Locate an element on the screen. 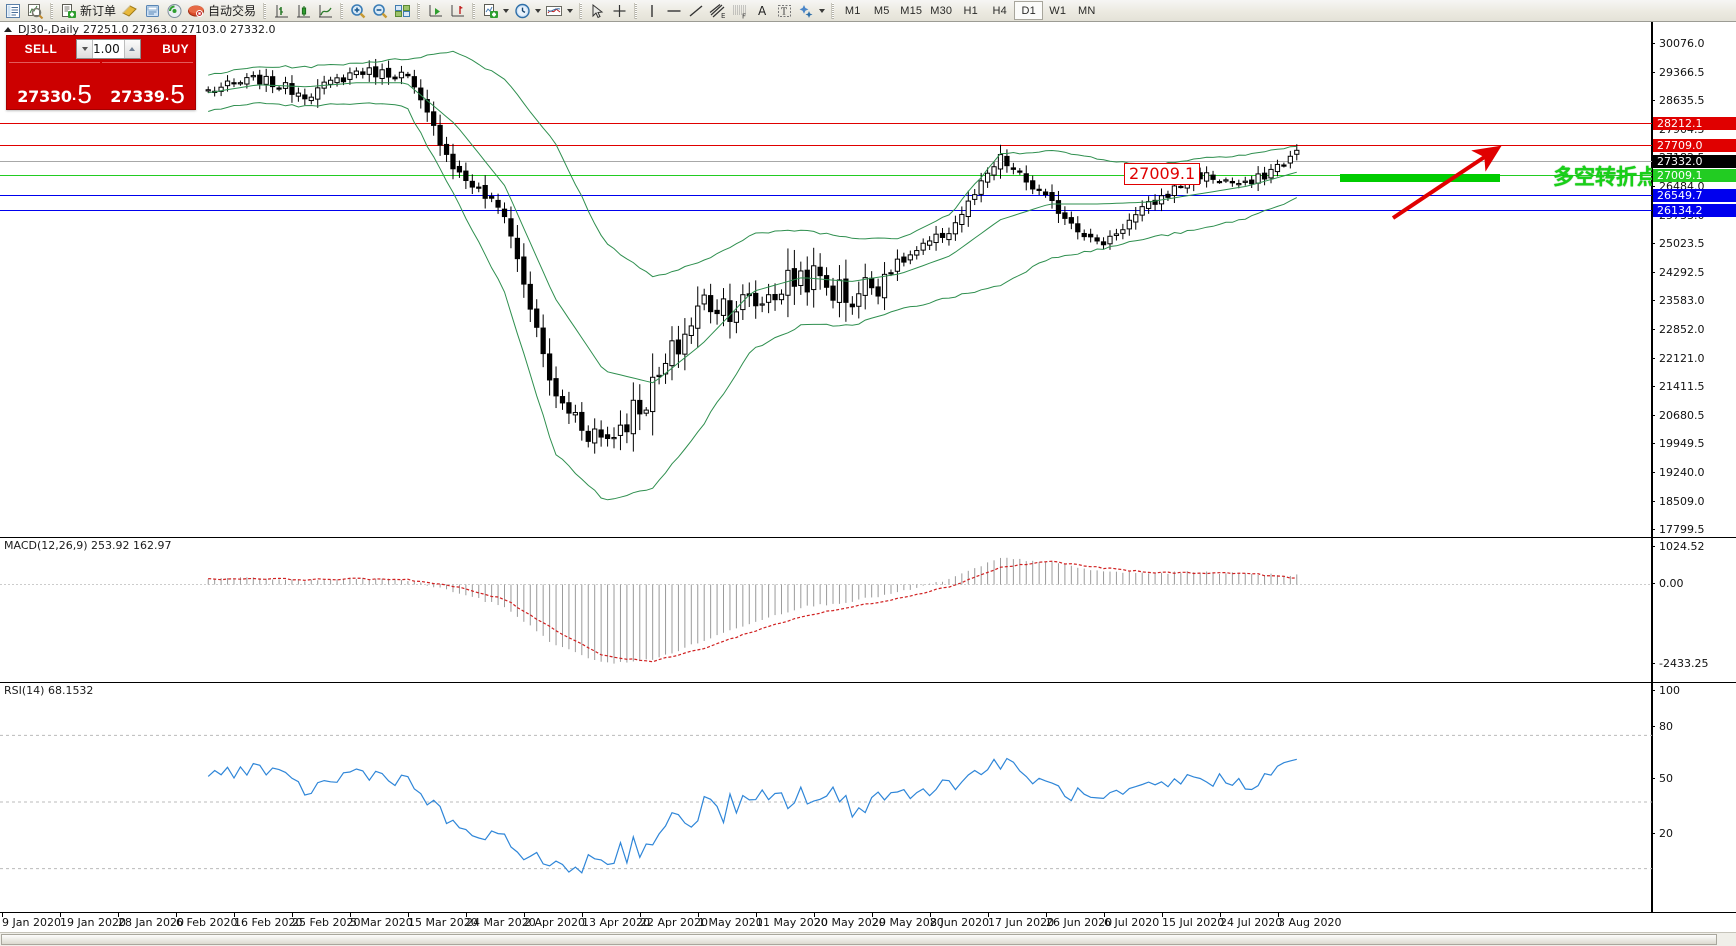  horizontal-scrollbar is located at coordinates (868, 939).